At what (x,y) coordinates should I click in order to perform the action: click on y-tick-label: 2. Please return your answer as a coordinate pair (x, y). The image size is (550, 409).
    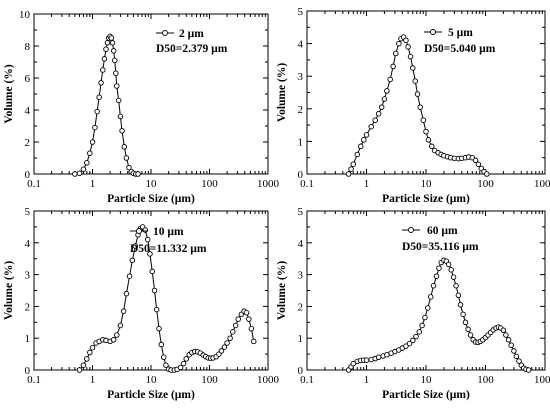
    Looking at the image, I should click on (301, 110).